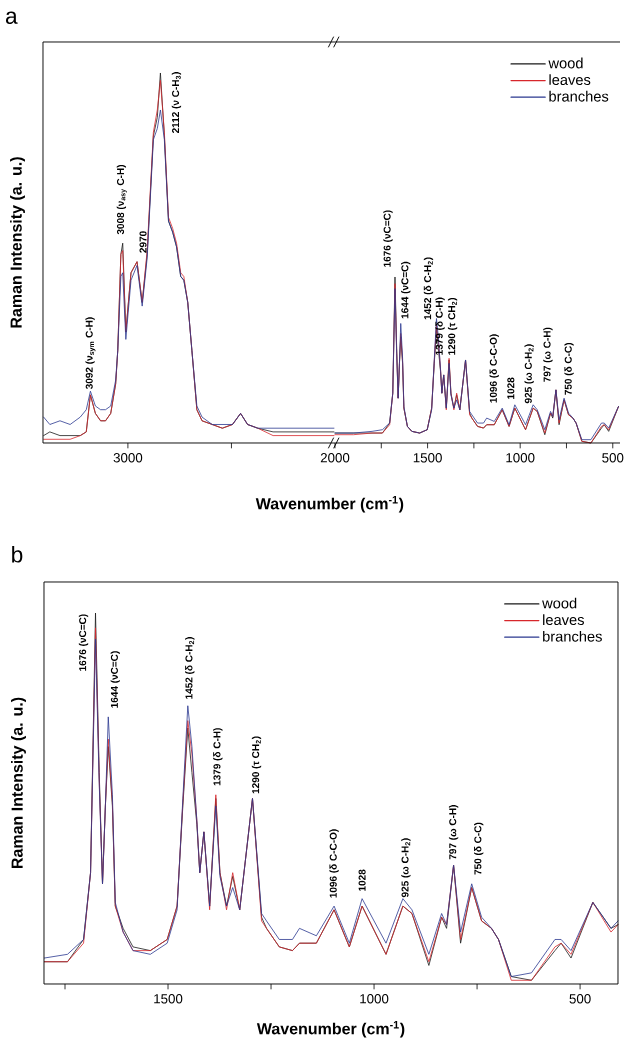 The width and height of the screenshot is (628, 1059). Describe the element at coordinates (128, 458) in the screenshot. I see `x-tick-label: 3000` at that location.